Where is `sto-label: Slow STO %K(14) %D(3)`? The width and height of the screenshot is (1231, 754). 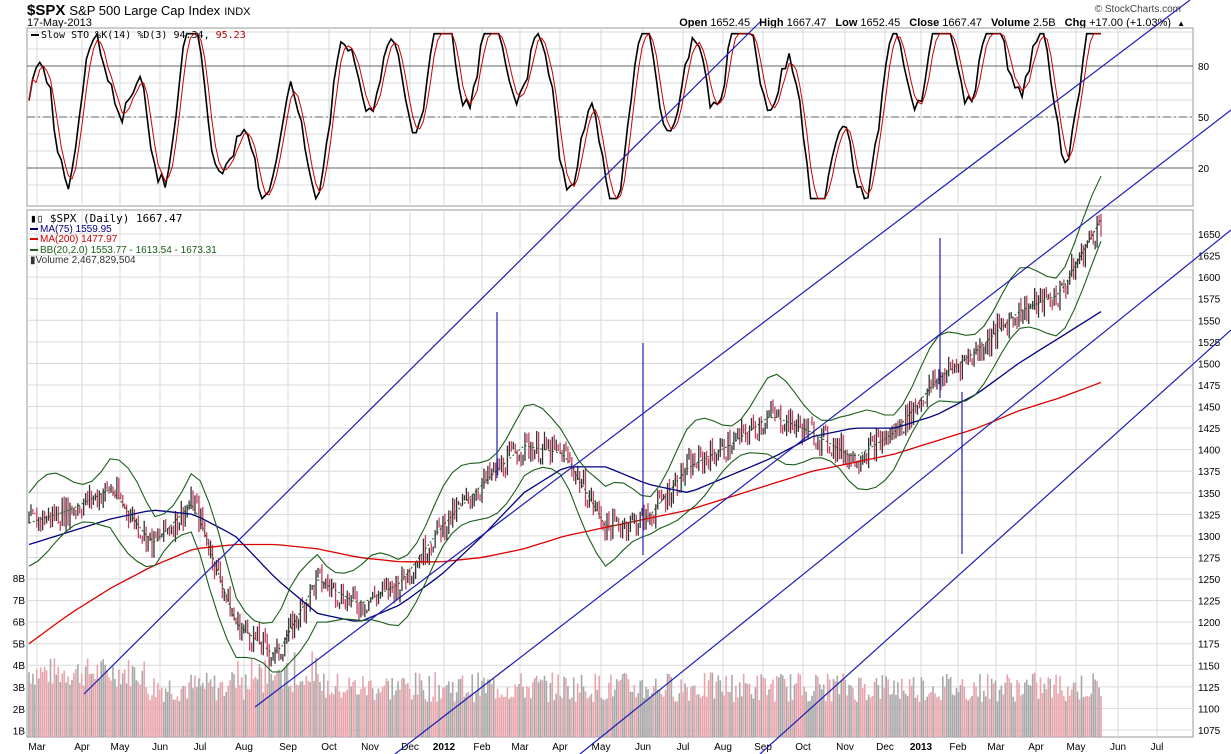 sto-label: Slow STO %K(14) %D(3) is located at coordinates (104, 35).